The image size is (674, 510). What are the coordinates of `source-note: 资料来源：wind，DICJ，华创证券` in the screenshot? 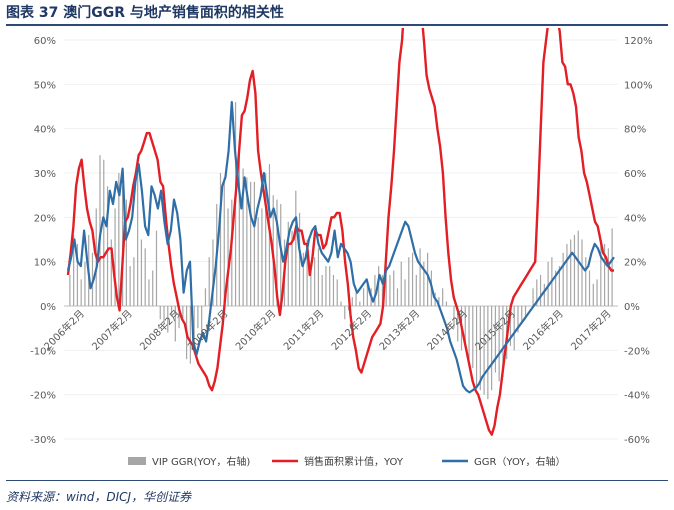 It's located at (99, 497).